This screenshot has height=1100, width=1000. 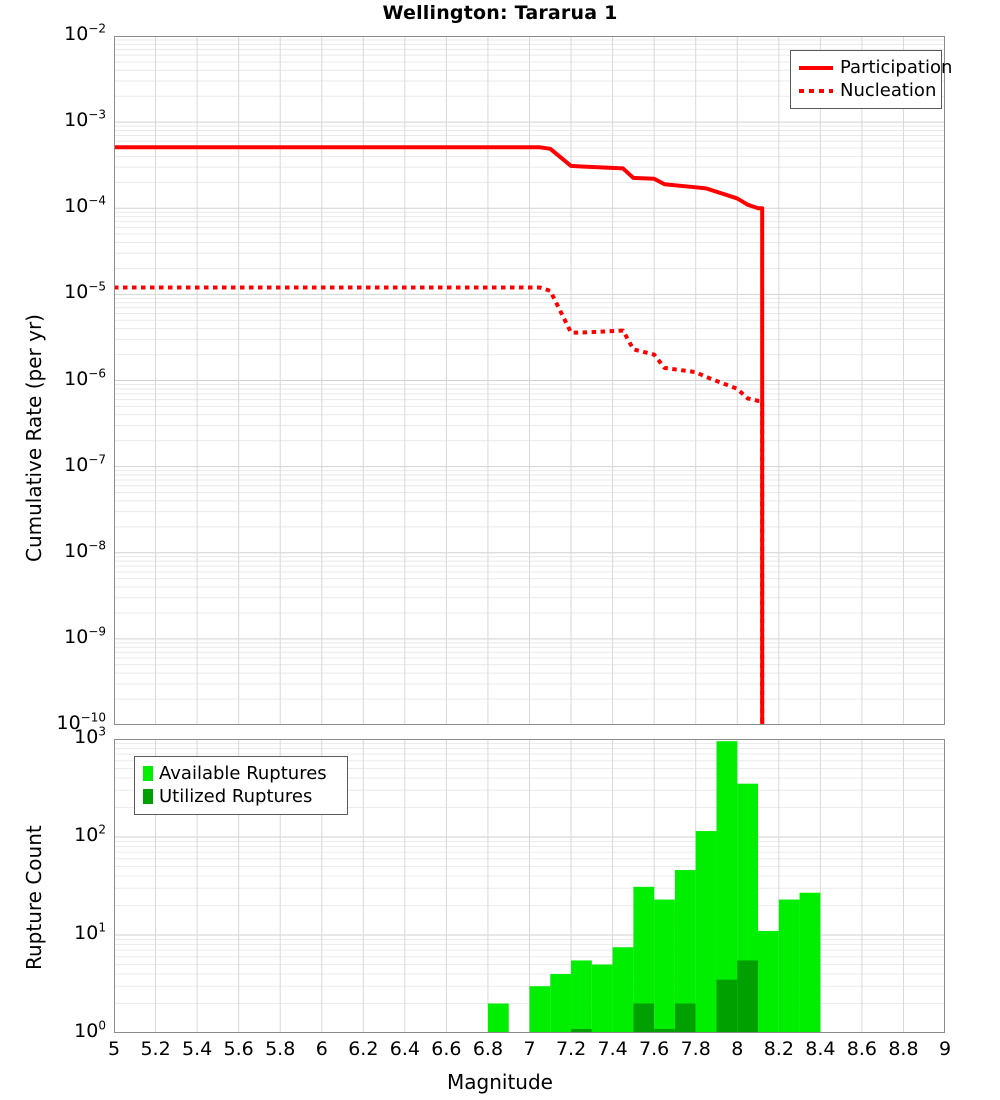 What do you see at coordinates (85, 119) in the screenshot?
I see `y-tick-10-3: 10⁻³` at bounding box center [85, 119].